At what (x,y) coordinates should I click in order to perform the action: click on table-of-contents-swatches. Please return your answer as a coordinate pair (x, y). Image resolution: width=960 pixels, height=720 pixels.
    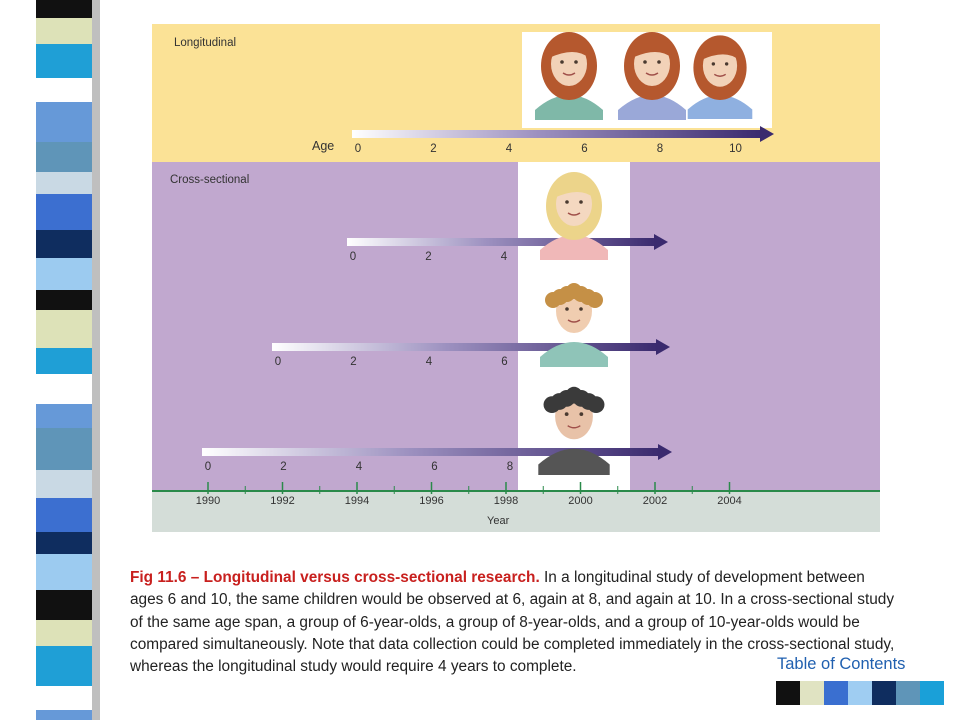
    Looking at the image, I should click on (860, 693).